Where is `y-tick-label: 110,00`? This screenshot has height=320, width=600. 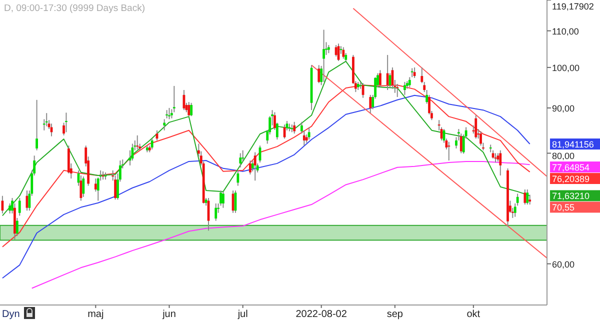 y-tick-label: 110,00 is located at coordinates (565, 31).